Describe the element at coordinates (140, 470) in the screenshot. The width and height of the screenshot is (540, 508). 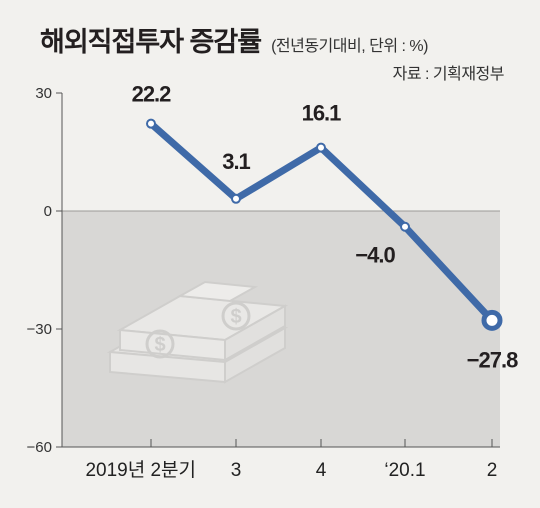
I see `x-tick-label: 2019년 2분기` at that location.